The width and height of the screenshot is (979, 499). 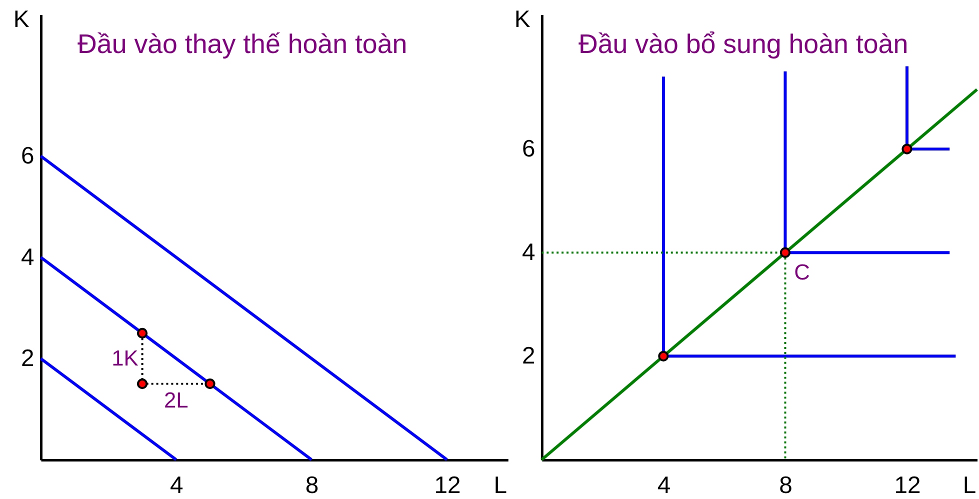 What do you see at coordinates (743, 44) in the screenshot?
I see `text: Đầu vào bổ sung hoàn toàn` at bounding box center [743, 44].